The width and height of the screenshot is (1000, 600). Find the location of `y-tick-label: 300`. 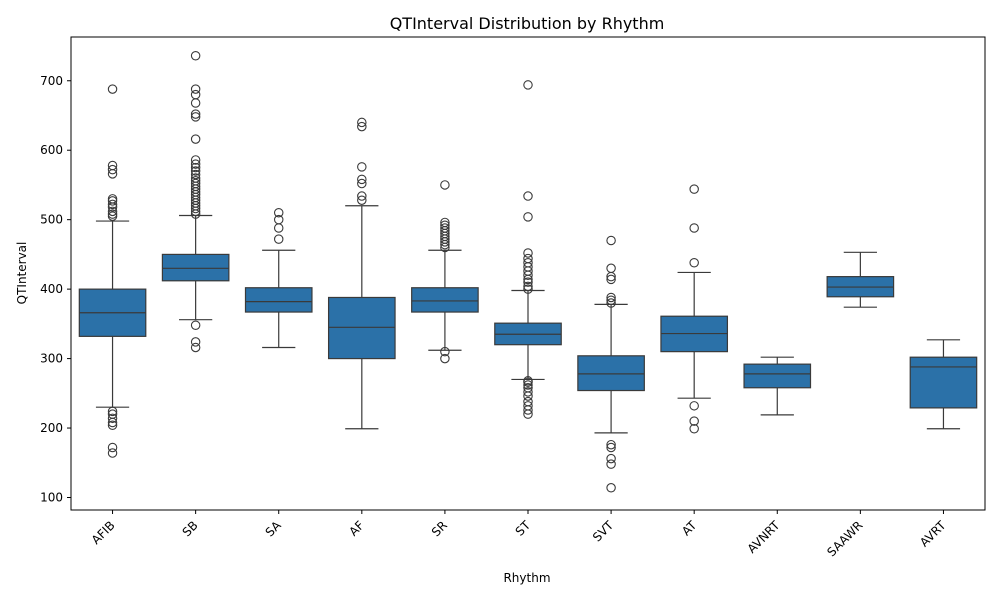

y-tick-label: 300 is located at coordinates (51, 359).